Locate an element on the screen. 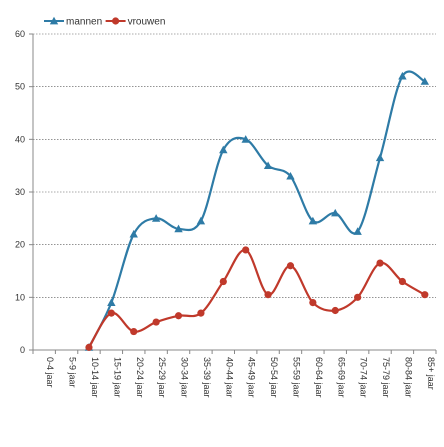 The height and width of the screenshot is (447, 444). y-tick-label: 20 is located at coordinates (20, 245).